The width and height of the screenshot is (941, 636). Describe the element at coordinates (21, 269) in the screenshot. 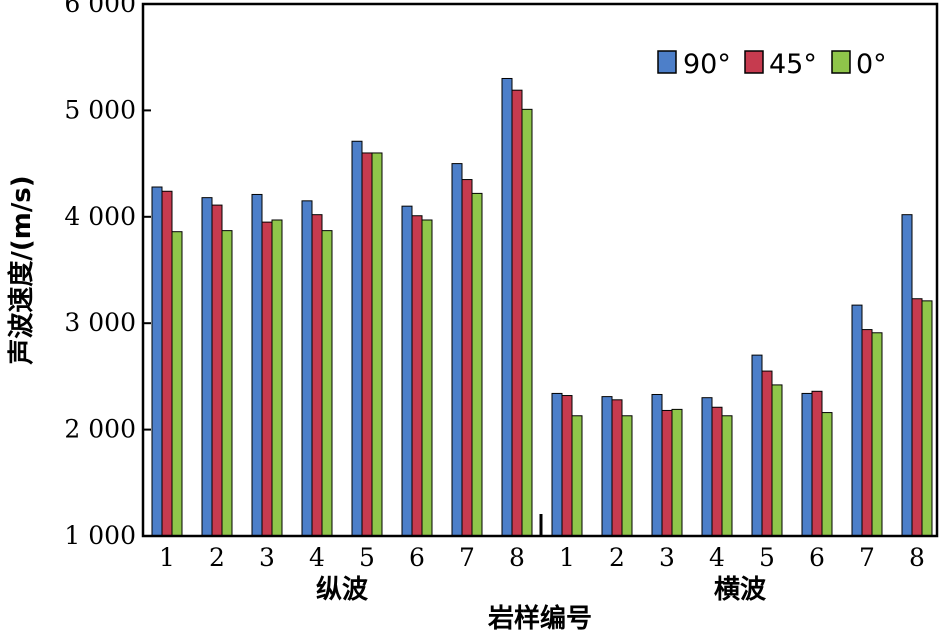

I see `y-axis-title: 声波速度/(m/s)` at that location.